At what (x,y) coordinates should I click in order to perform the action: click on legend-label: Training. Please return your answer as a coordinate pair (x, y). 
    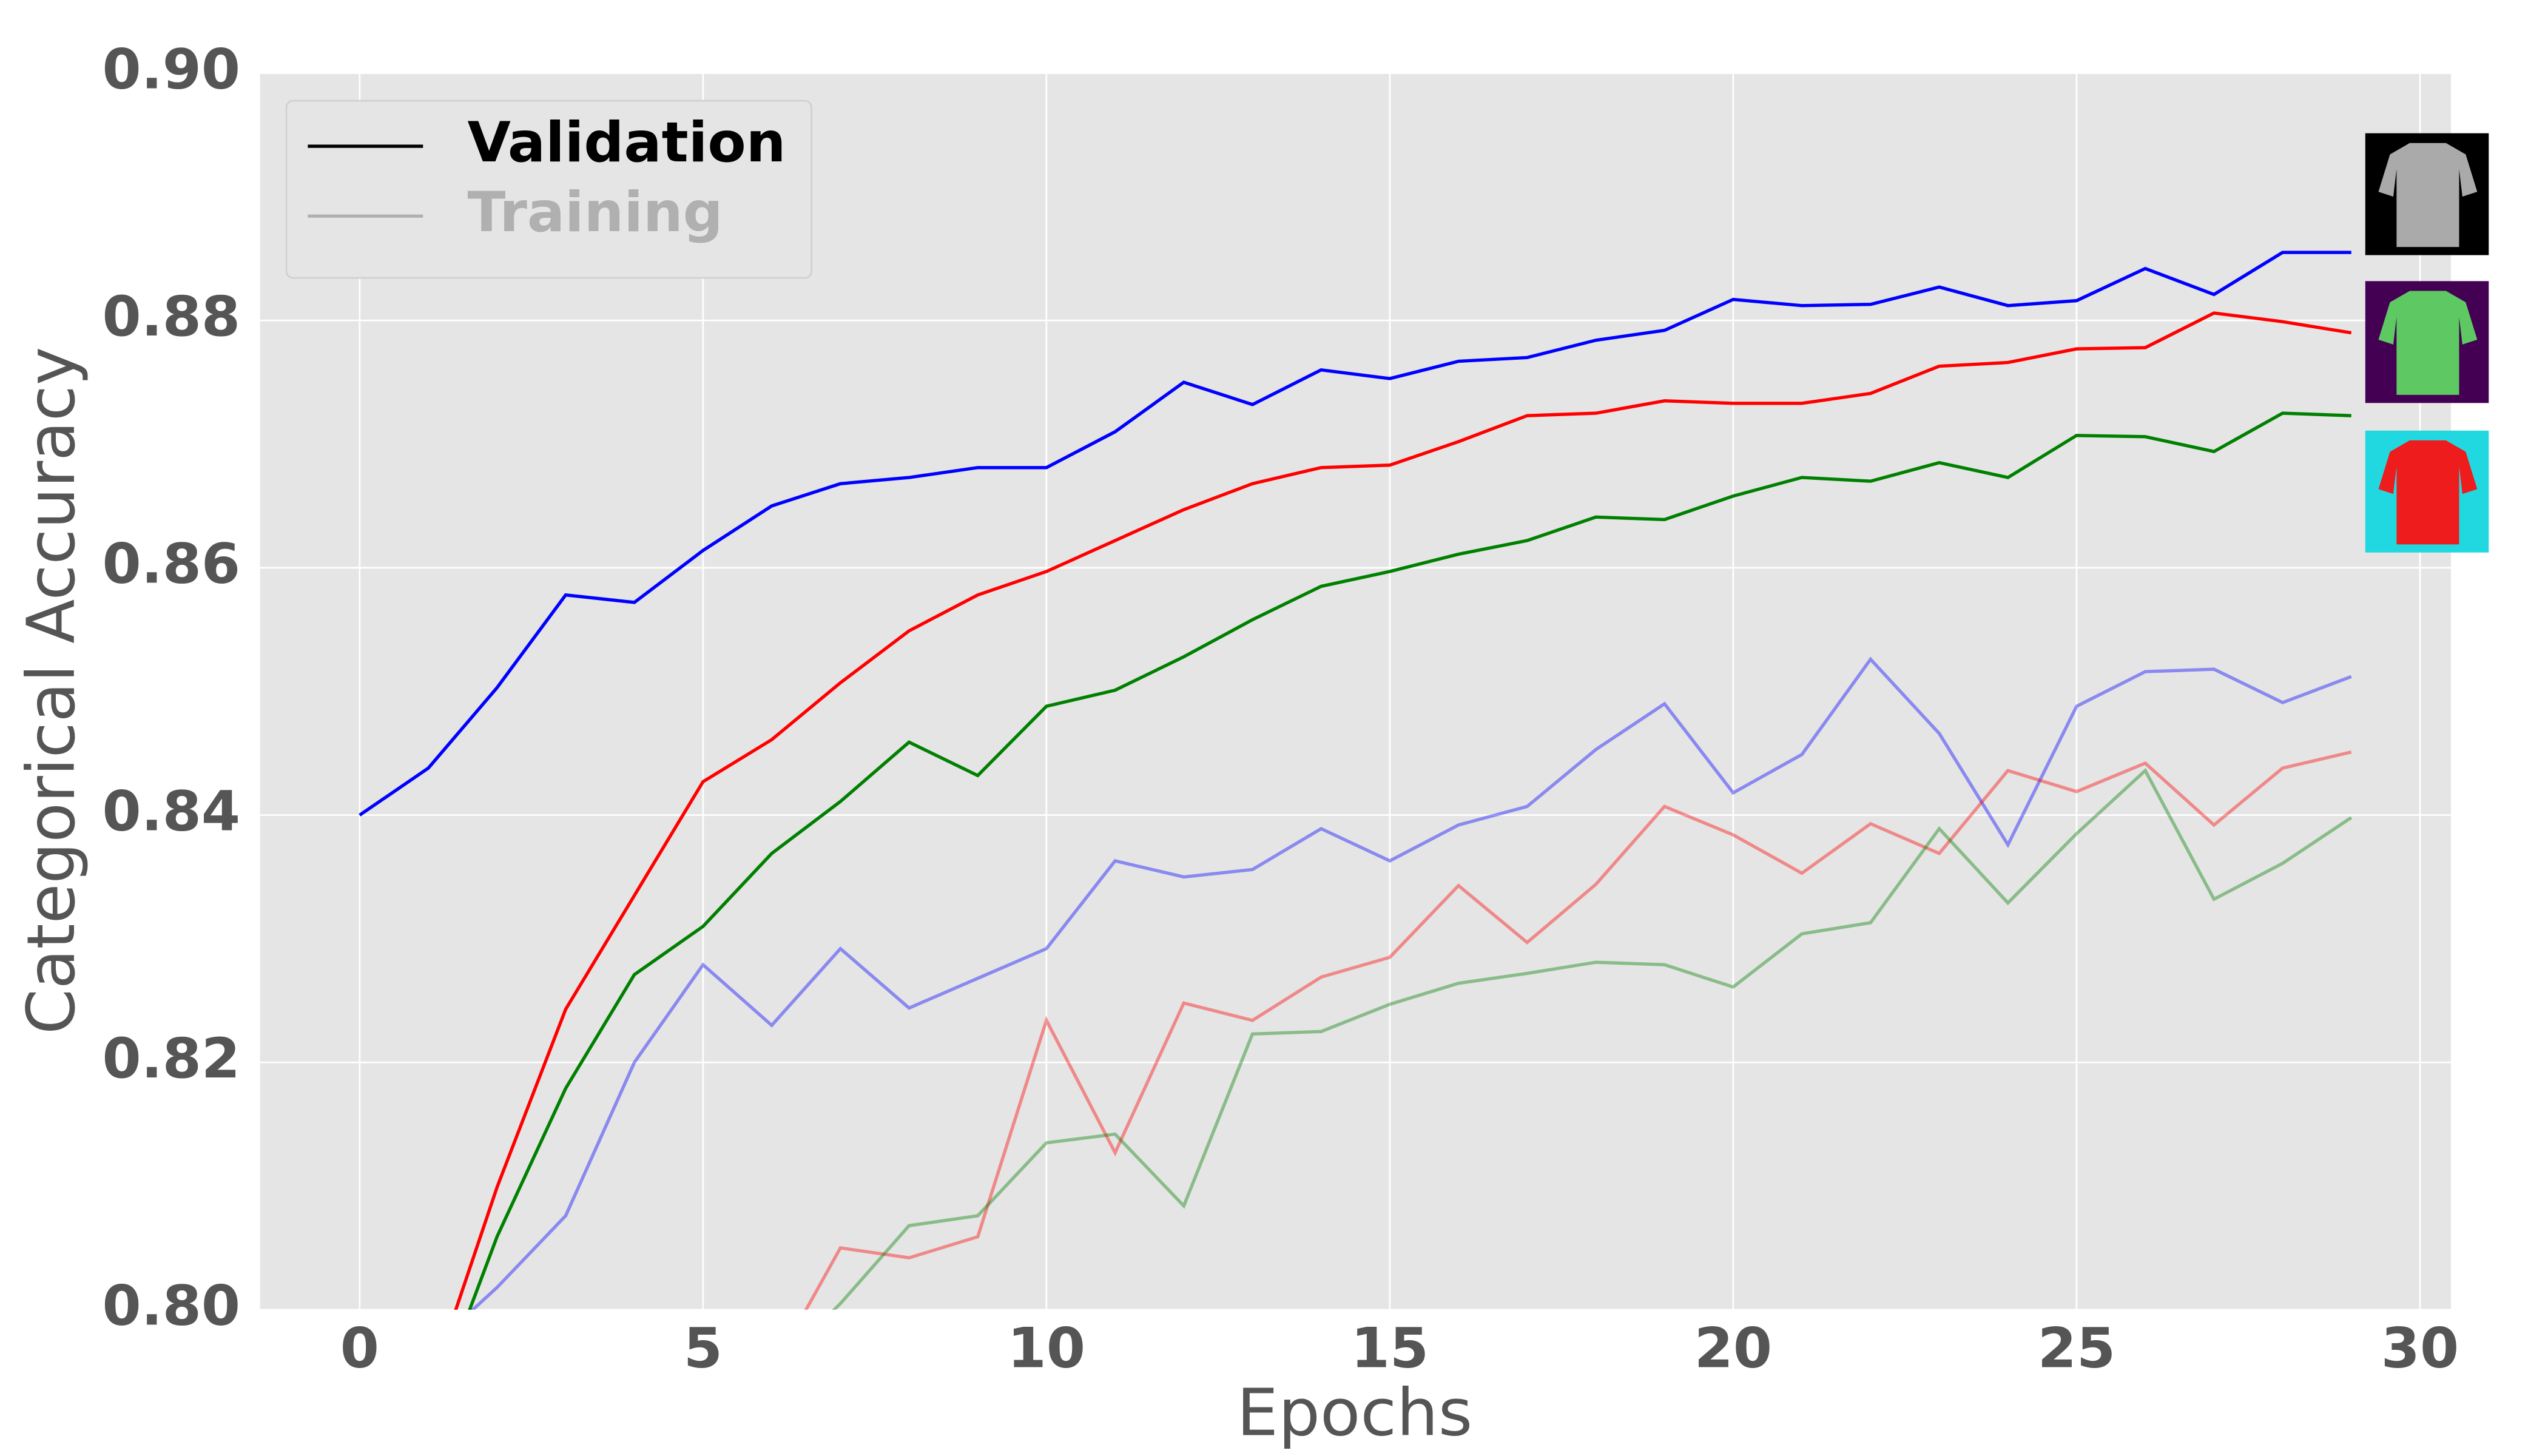
    Looking at the image, I should click on (595, 212).